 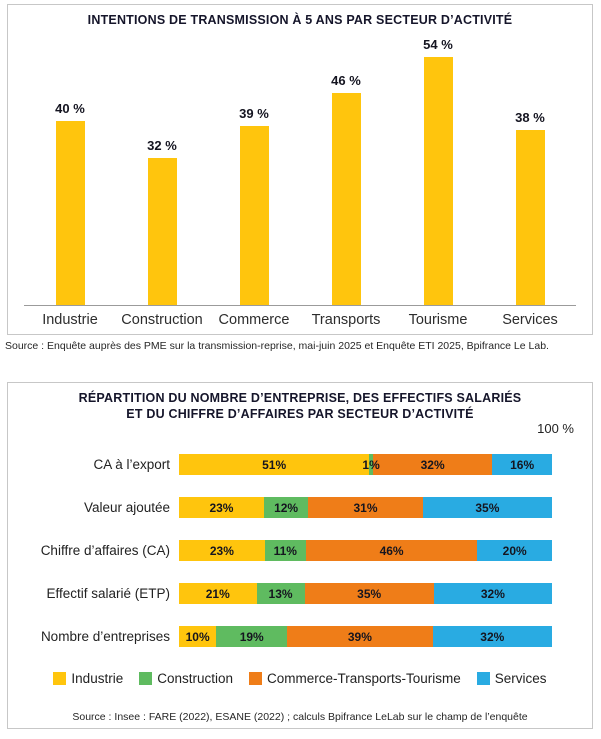 I want to click on bar-column: 39 %, so click(x=254, y=205).